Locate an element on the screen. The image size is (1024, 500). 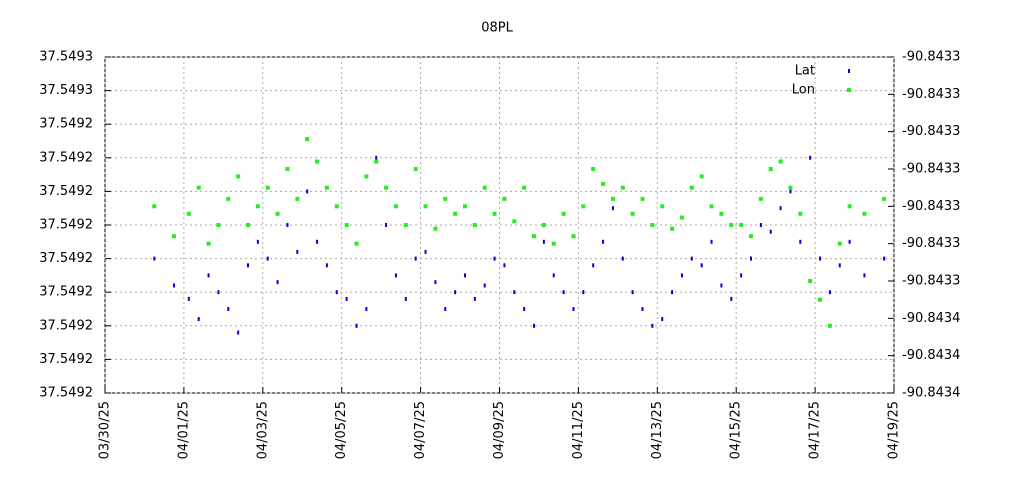
legend-label: Lat is located at coordinates (805, 71).